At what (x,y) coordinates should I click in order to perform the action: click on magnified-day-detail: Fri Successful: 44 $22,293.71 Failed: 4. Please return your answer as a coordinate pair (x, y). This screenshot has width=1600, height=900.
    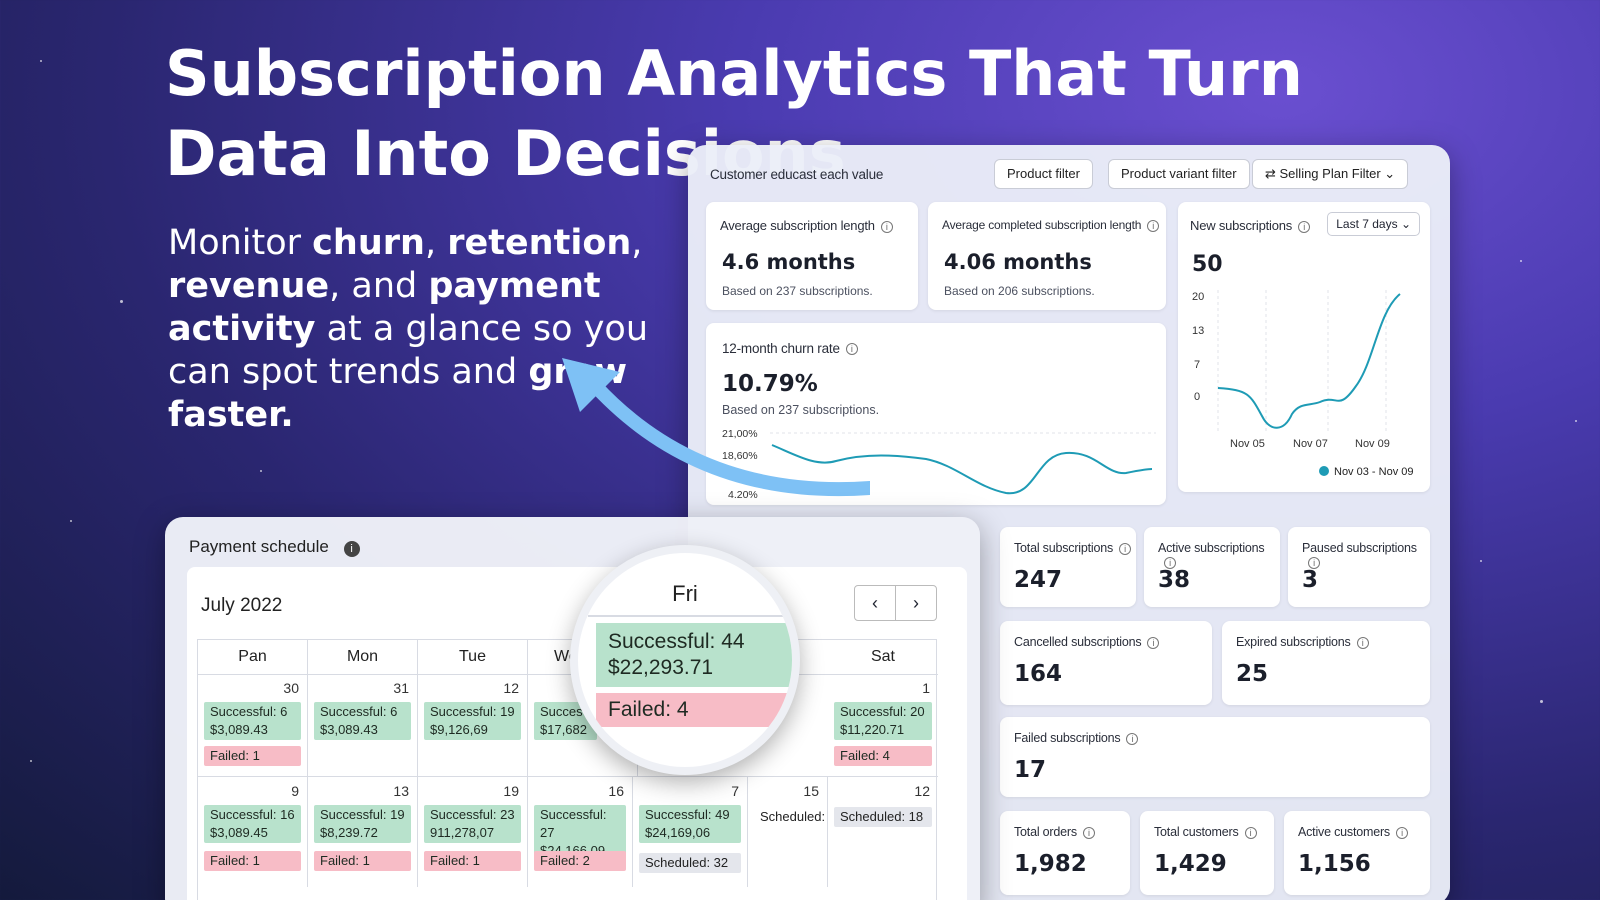
    Looking at the image, I should click on (685, 660).